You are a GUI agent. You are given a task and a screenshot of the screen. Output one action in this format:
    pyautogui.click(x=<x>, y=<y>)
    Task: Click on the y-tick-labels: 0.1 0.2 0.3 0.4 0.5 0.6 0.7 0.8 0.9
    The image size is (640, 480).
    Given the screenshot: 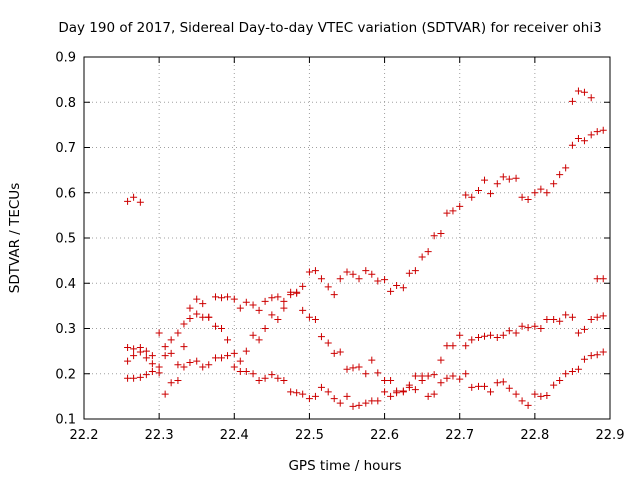 What is the action you would take?
    pyautogui.click(x=65, y=239)
    